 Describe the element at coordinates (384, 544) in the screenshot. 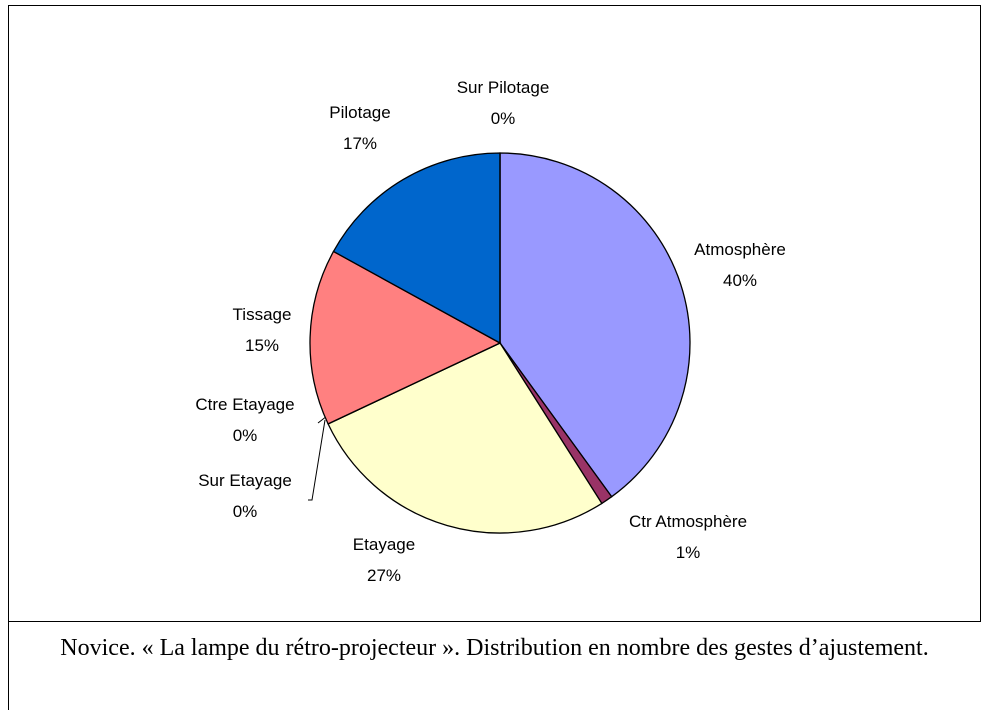

I see `slice-label: Etayage` at that location.